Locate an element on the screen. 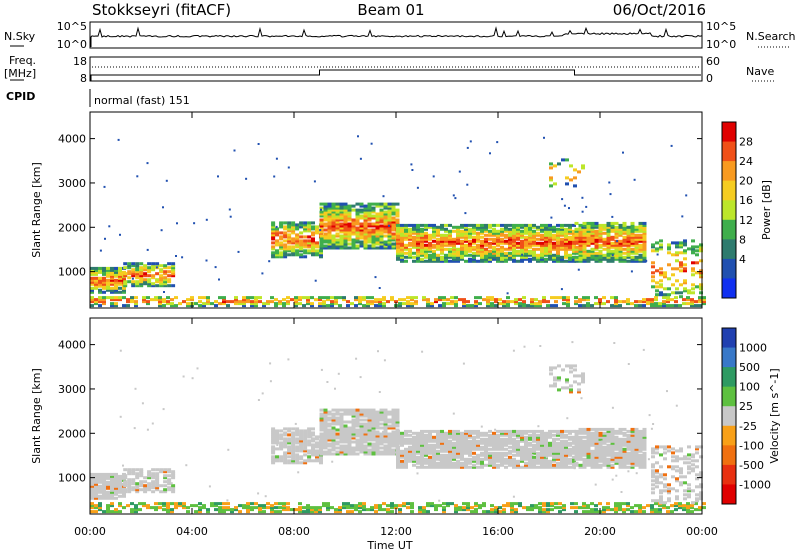 Image resolution: width=800 pixels, height=558 pixels. freq-tick-left-top: 18 is located at coordinates (80, 61).